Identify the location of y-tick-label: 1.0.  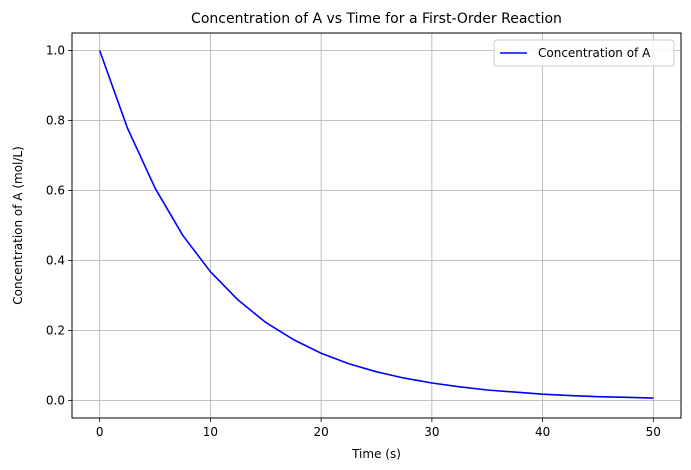
(55, 51).